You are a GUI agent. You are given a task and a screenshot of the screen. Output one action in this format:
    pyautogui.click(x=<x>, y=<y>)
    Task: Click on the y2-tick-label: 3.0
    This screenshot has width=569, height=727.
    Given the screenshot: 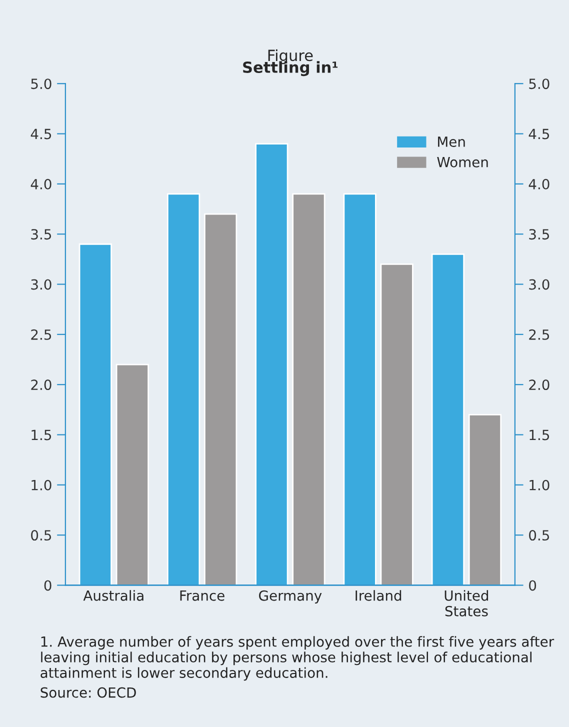 What is the action you would take?
    pyautogui.click(x=539, y=284)
    